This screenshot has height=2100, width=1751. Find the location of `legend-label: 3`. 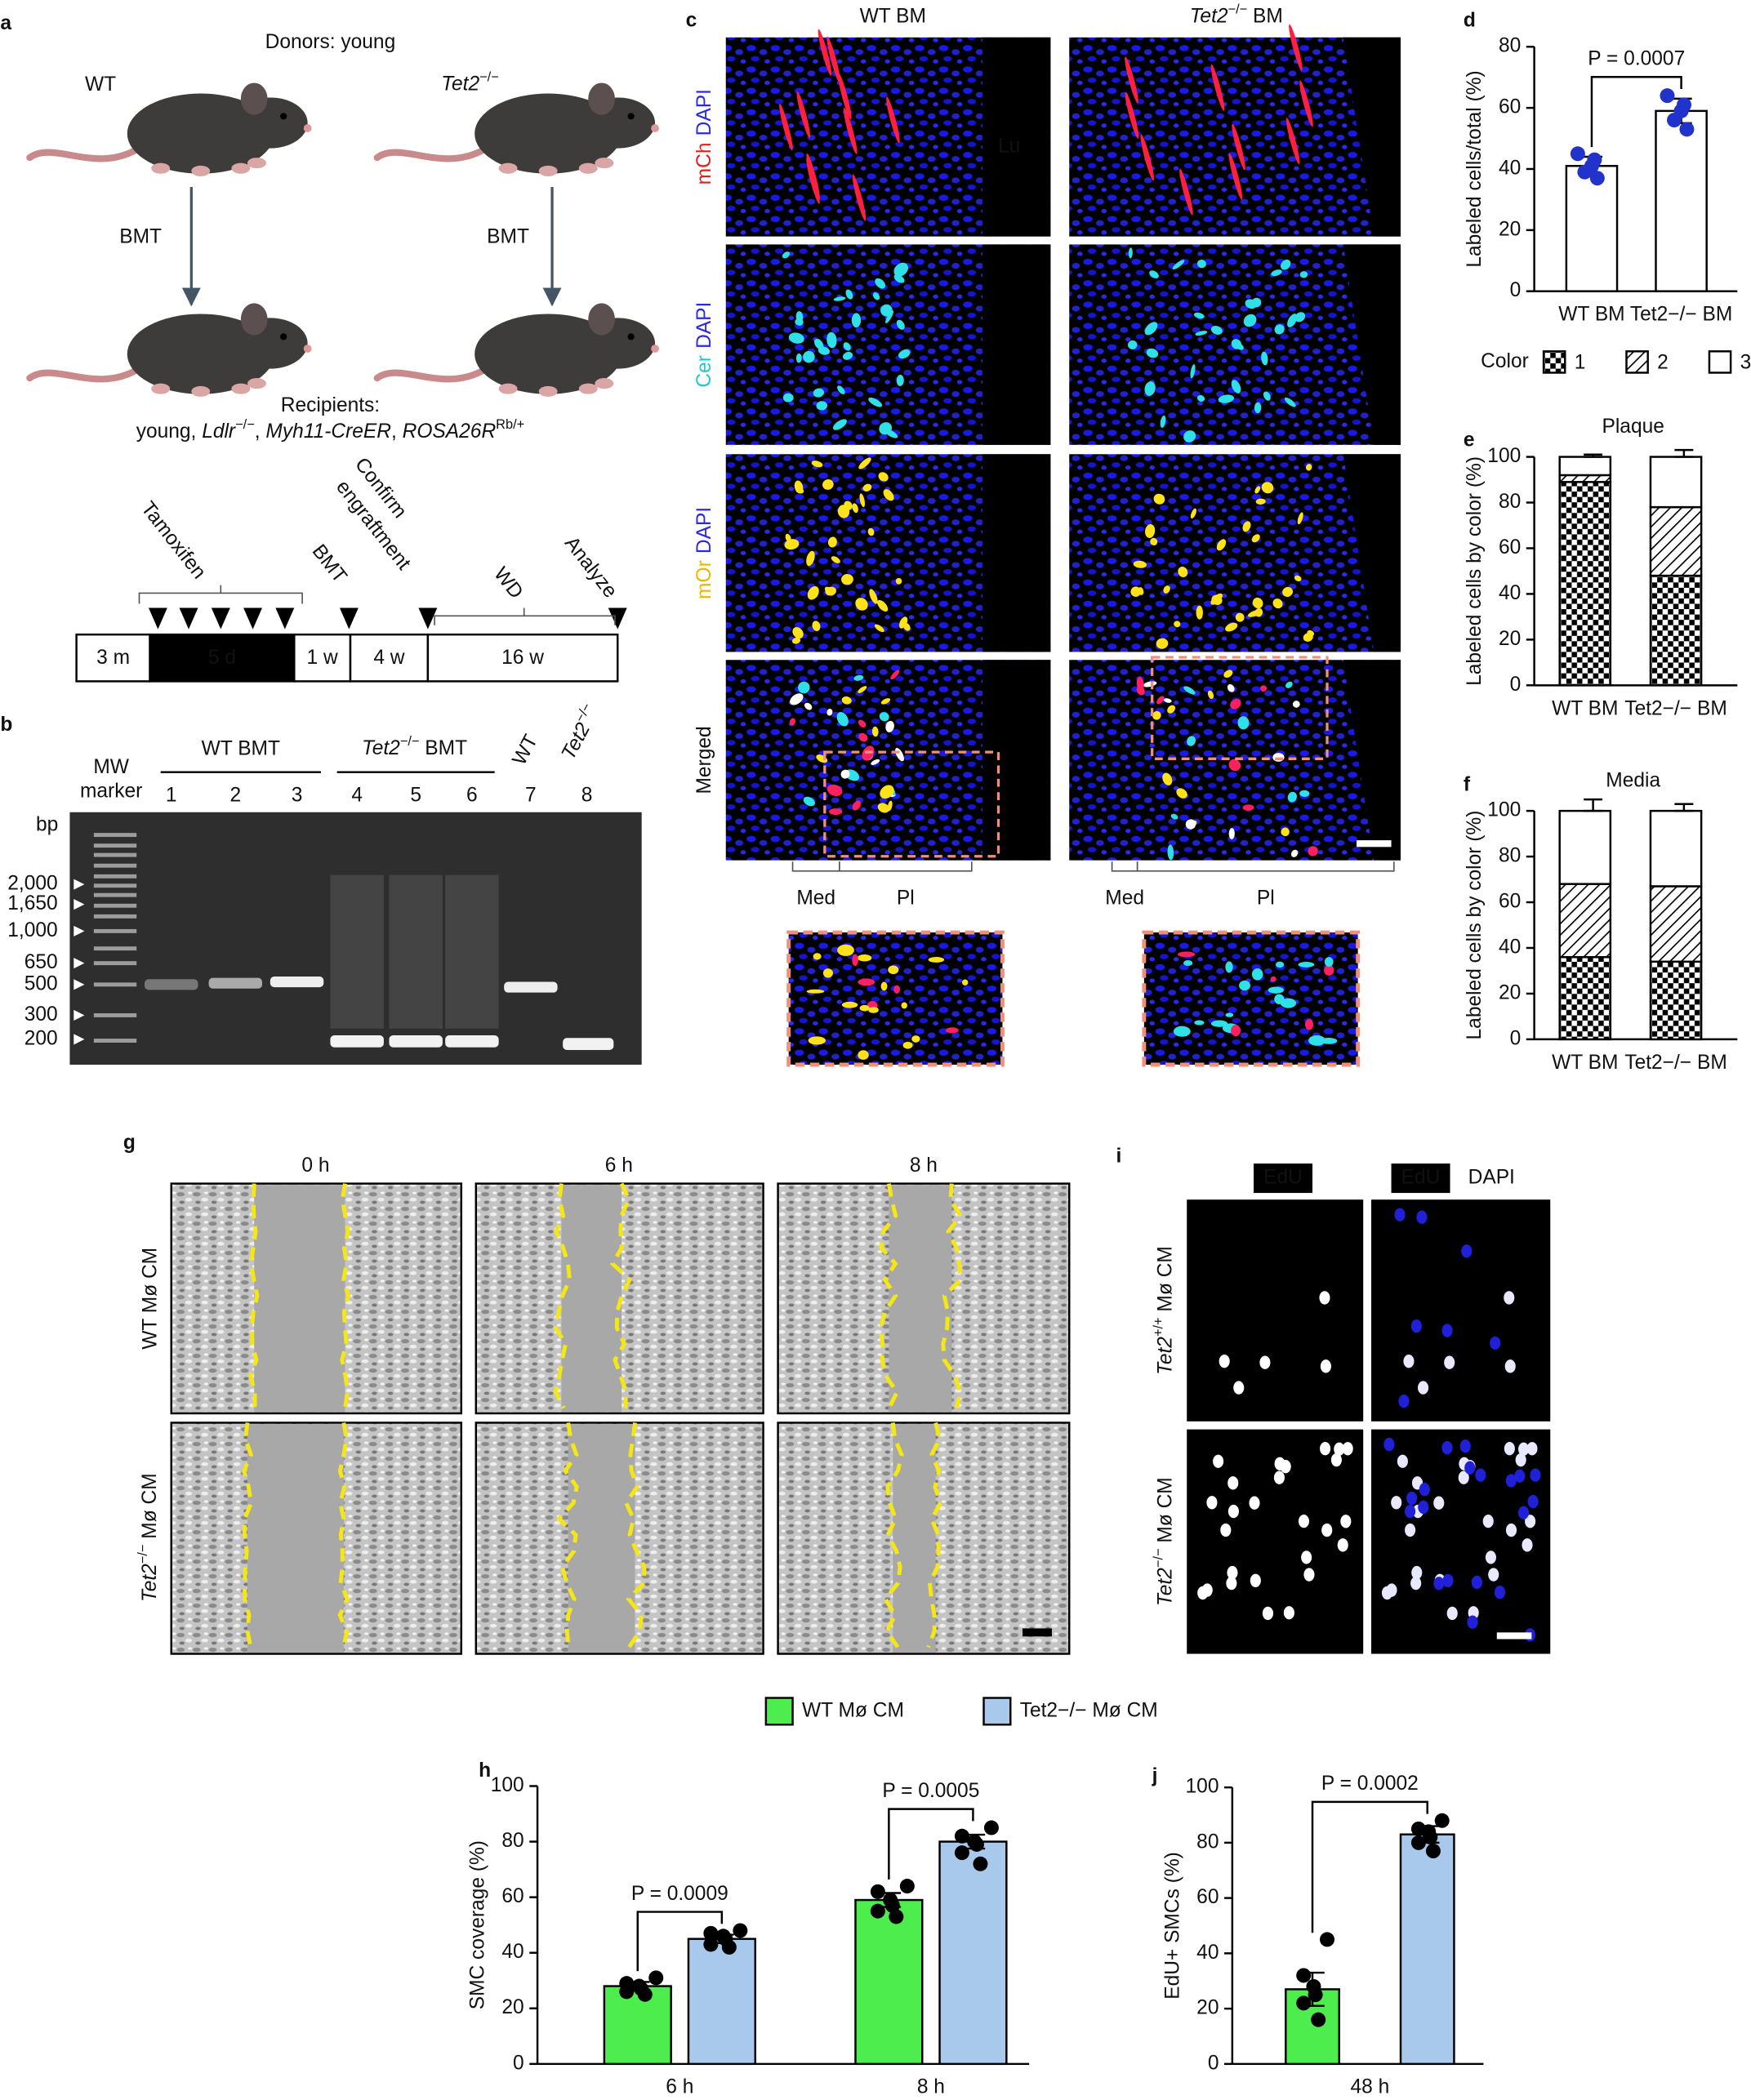

legend-label: 3 is located at coordinates (1745, 363).